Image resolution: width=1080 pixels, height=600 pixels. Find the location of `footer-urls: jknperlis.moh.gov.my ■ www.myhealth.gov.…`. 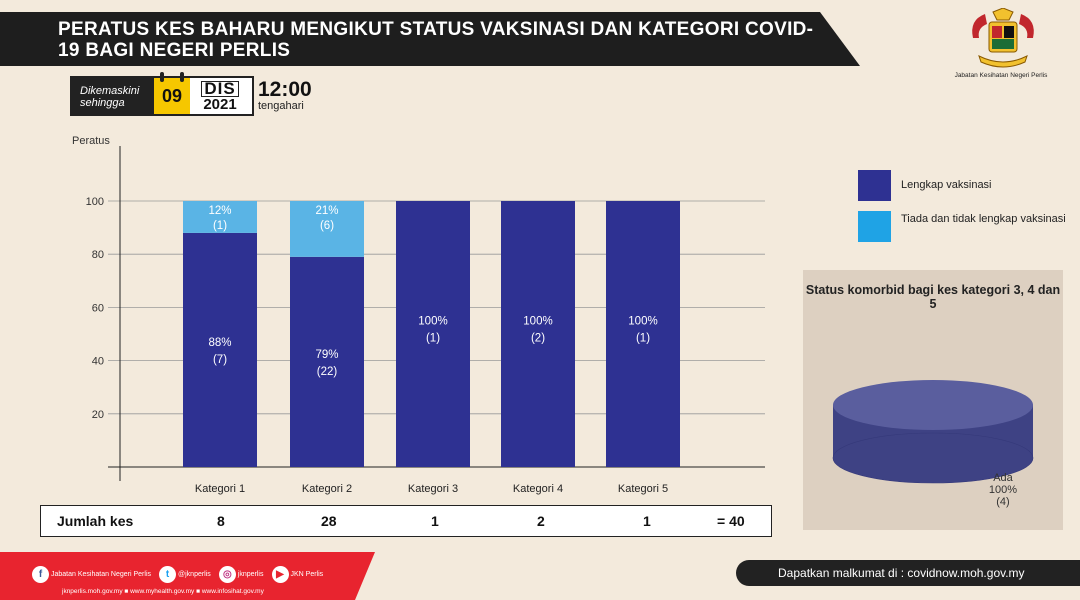

footer-urls: jknperlis.moh.gov.my ■ www.myhealth.gov.… is located at coordinates (163, 591).